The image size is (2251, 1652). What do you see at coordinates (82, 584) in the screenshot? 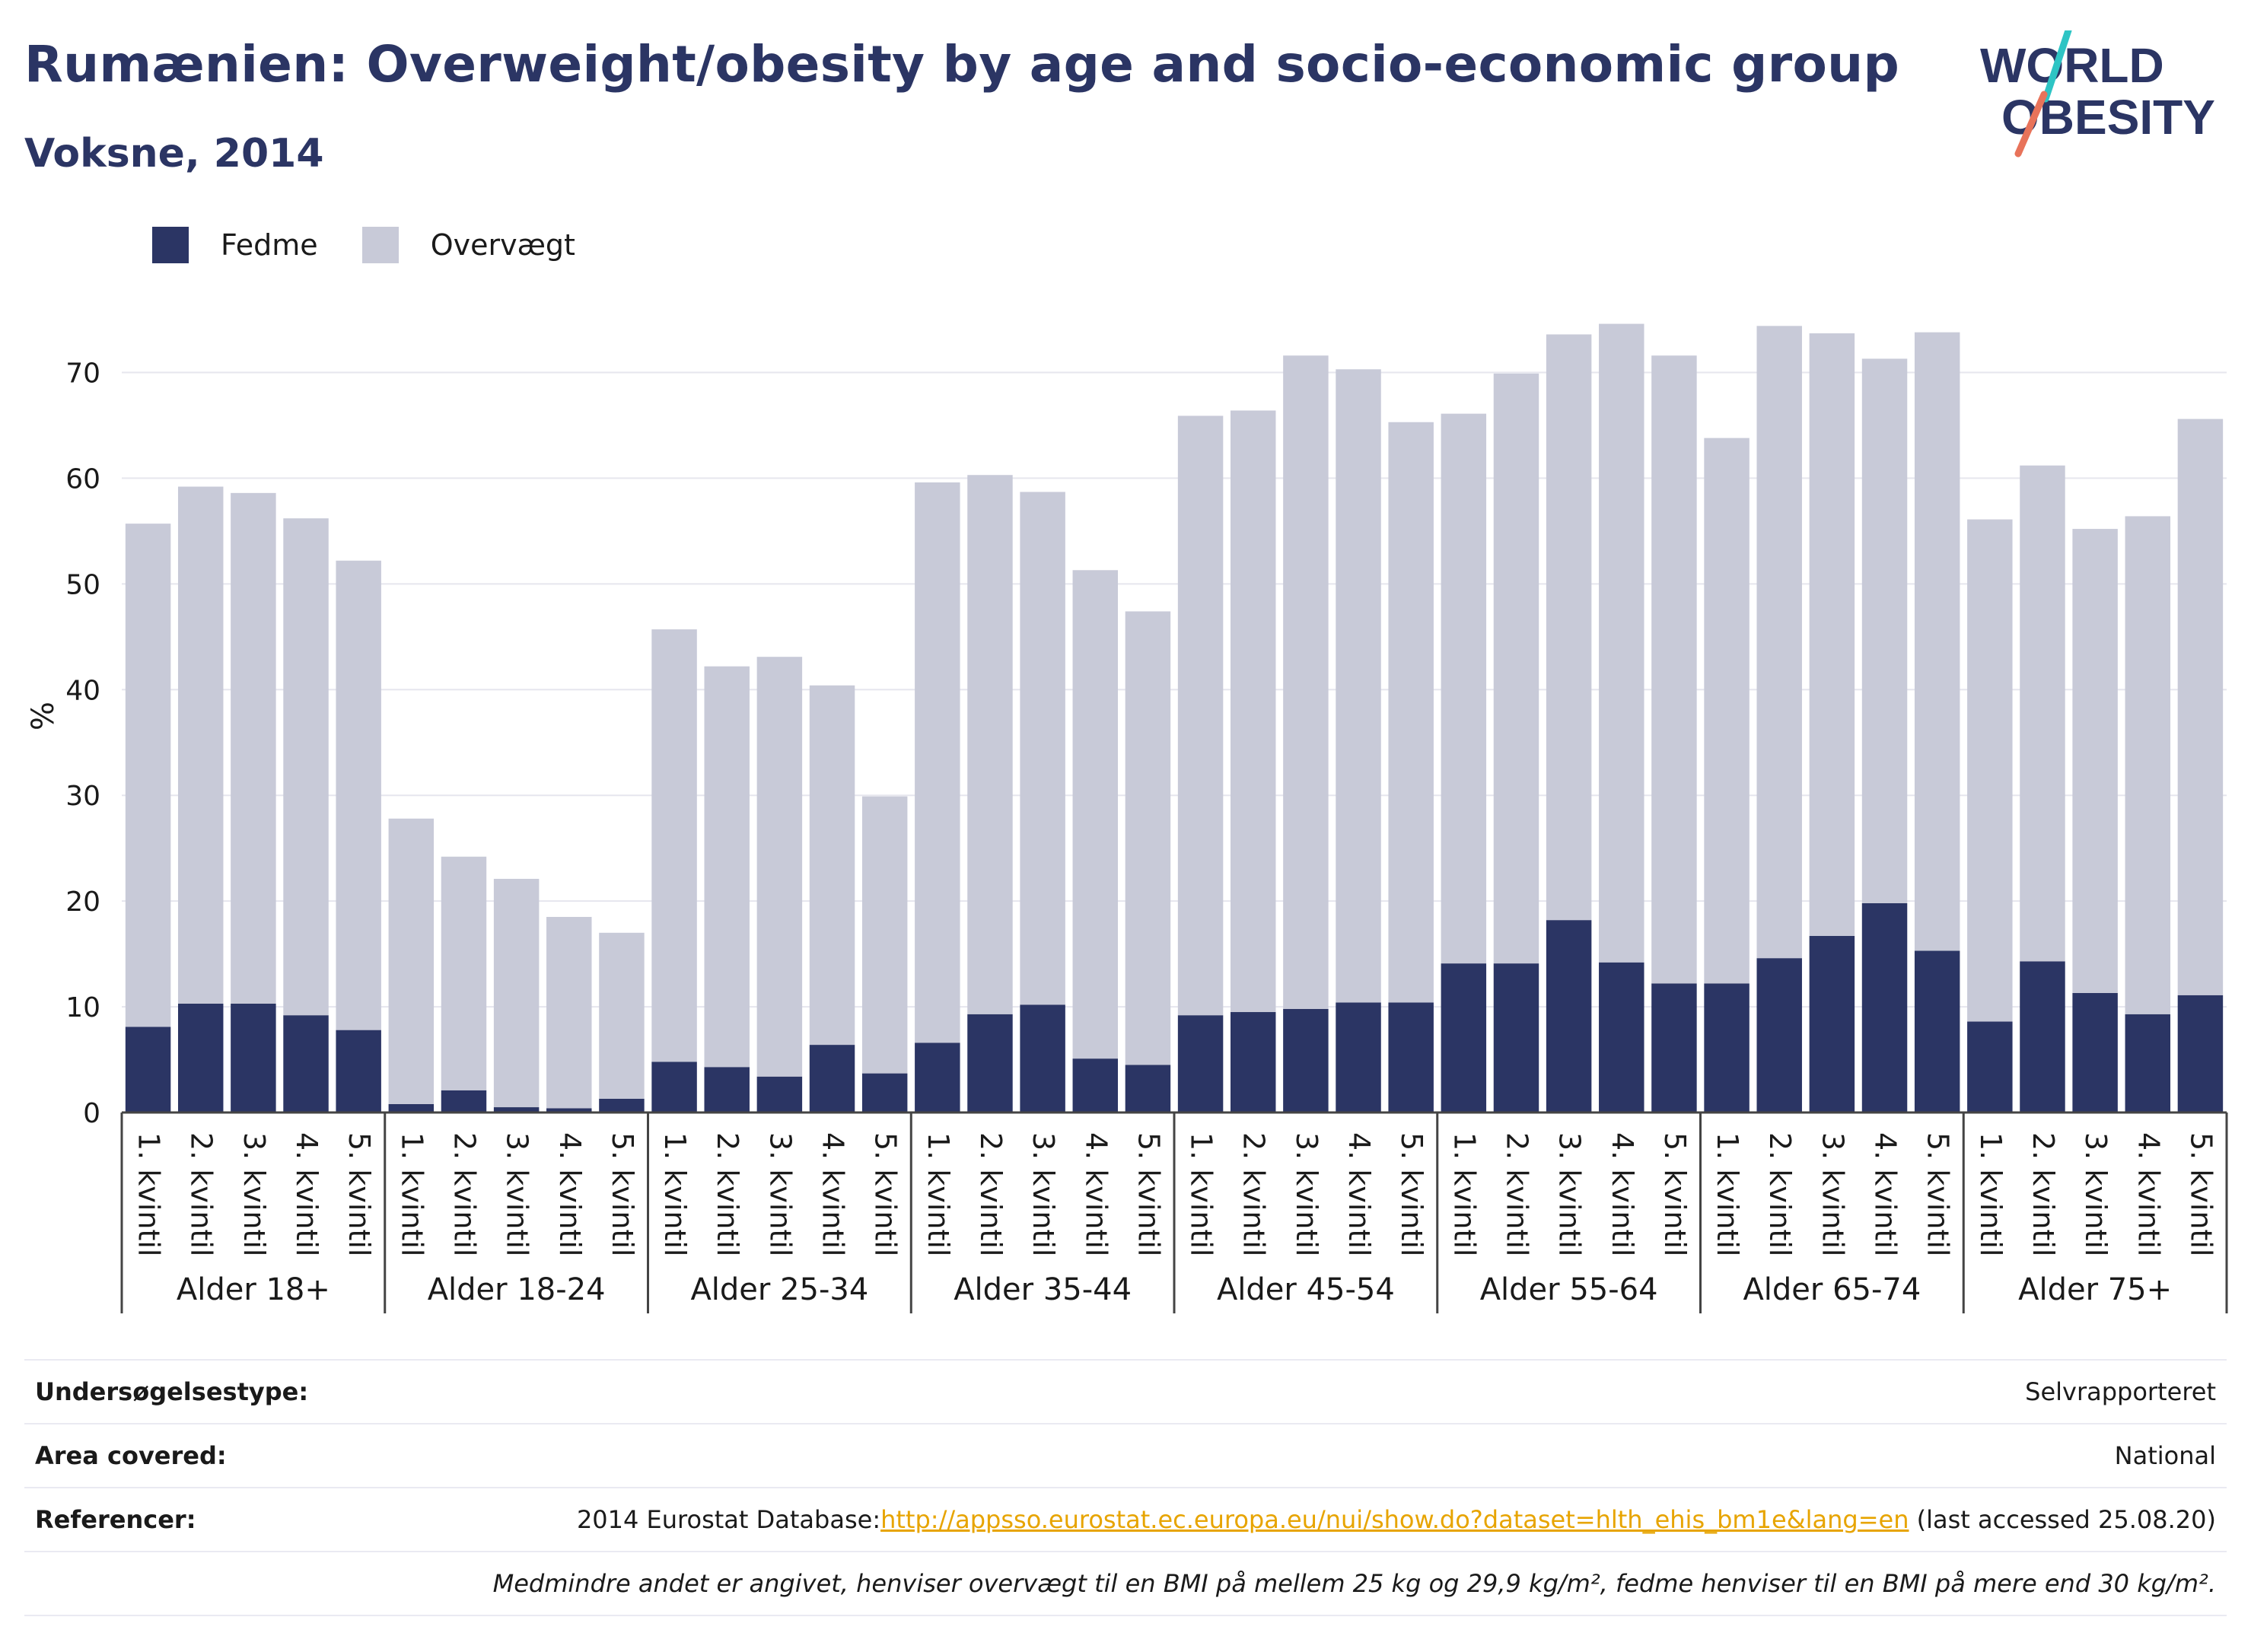
I see `y-tick-label: 50` at bounding box center [82, 584].